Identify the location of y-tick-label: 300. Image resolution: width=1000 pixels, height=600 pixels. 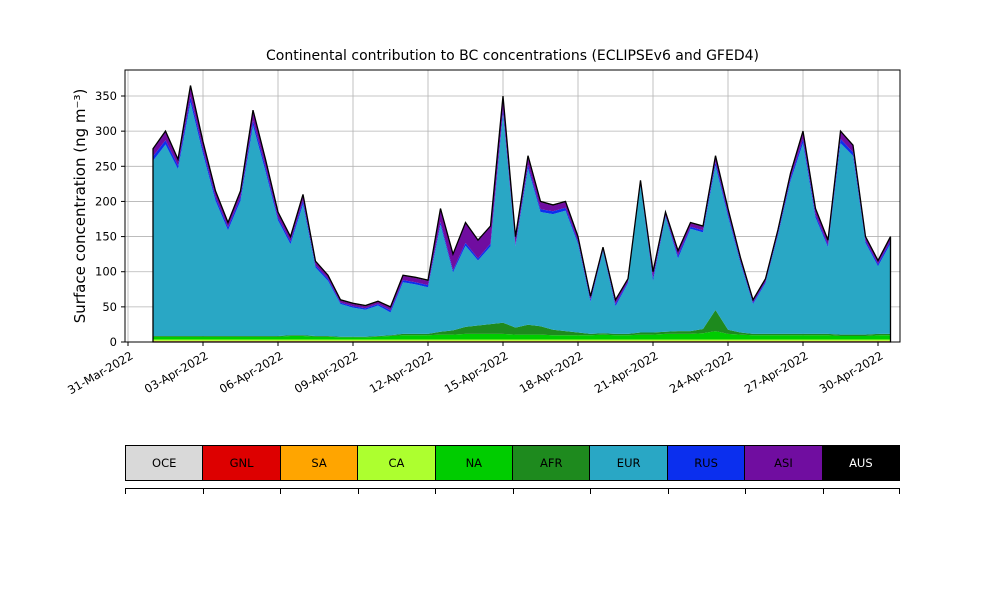
(106, 131).